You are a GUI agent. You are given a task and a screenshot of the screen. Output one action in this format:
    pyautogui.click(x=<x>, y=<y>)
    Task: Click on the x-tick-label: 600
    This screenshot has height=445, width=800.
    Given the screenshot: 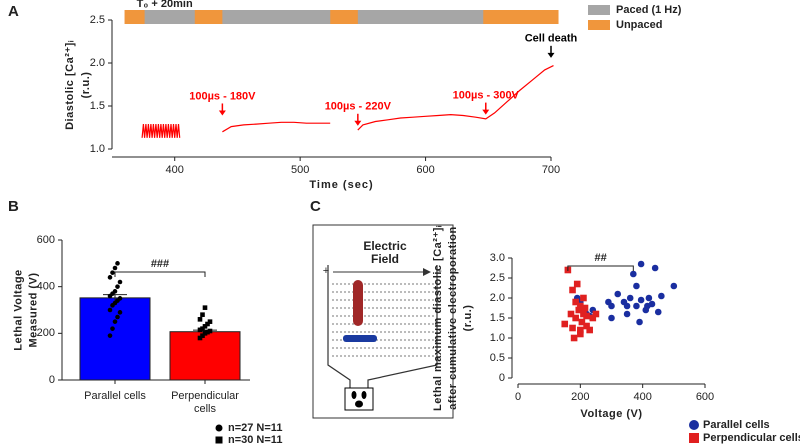 What is the action you would take?
    pyautogui.click(x=425, y=170)
    